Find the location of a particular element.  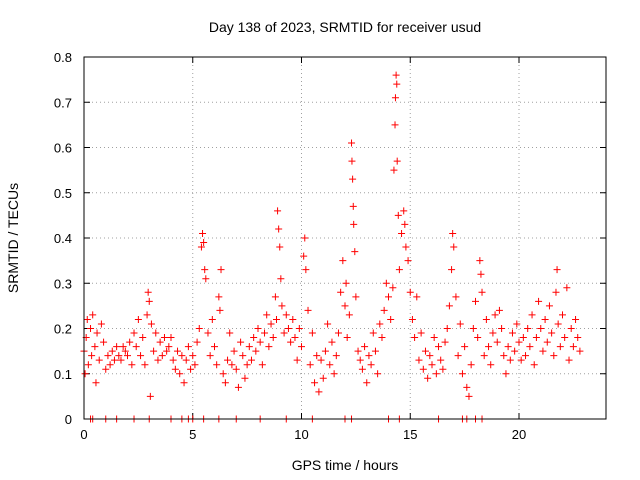

x-tick-label: 15 is located at coordinates (410, 434).